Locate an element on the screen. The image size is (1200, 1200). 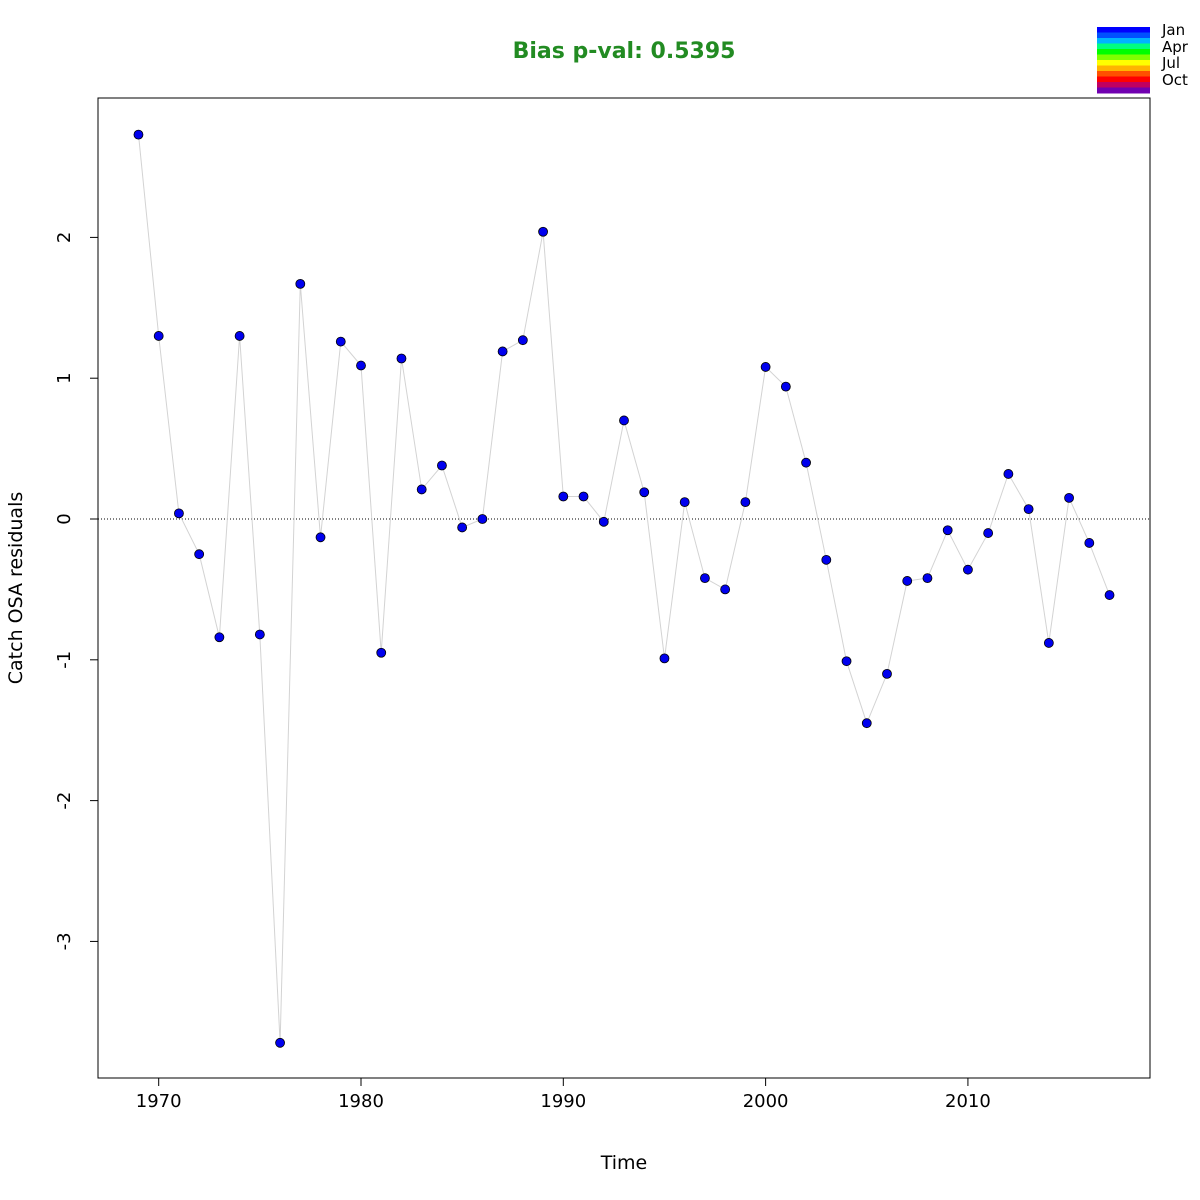
legend-label: Jan is located at coordinates (1173, 30).